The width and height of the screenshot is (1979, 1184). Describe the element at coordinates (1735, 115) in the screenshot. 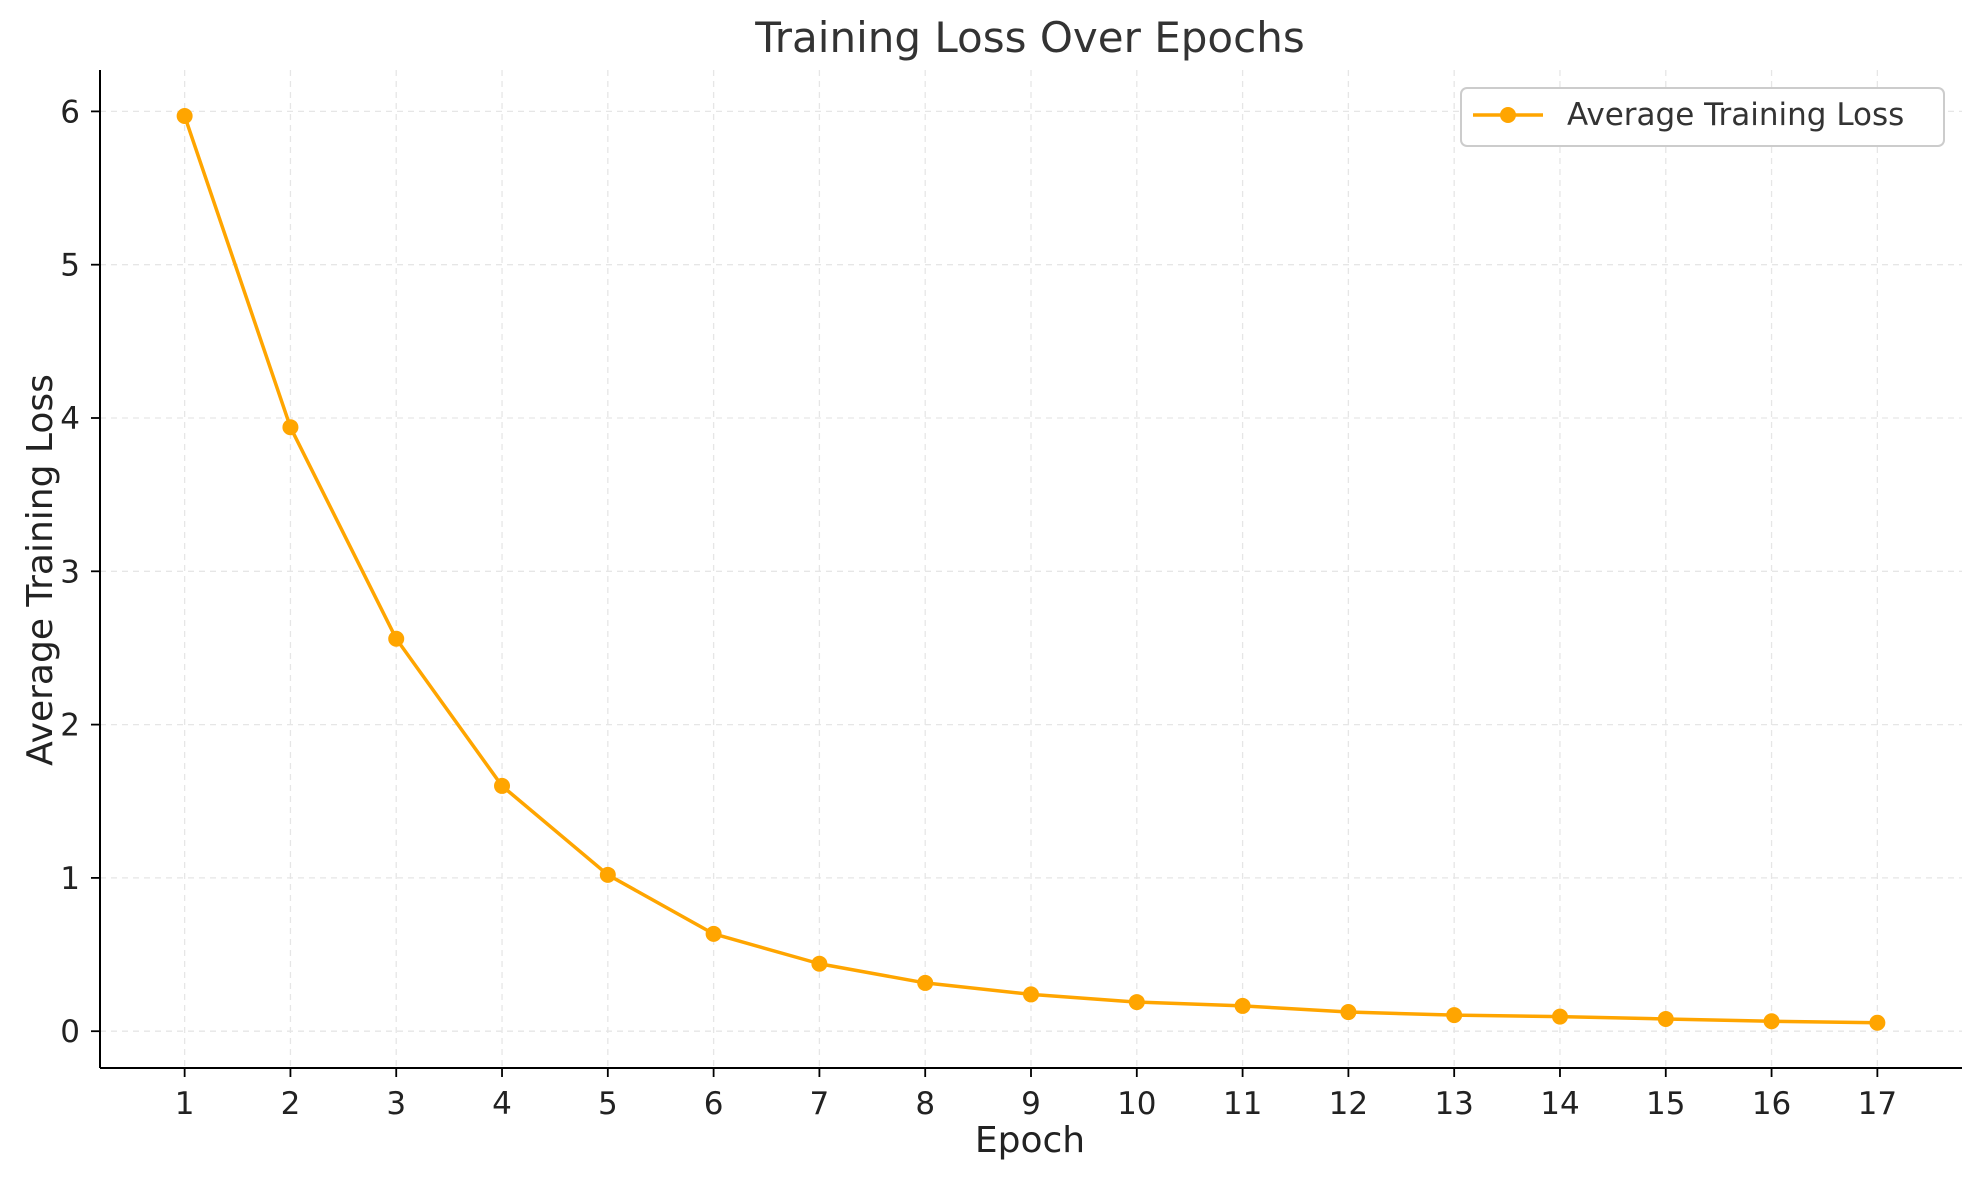

I see `legend-label: Average Training Loss` at that location.